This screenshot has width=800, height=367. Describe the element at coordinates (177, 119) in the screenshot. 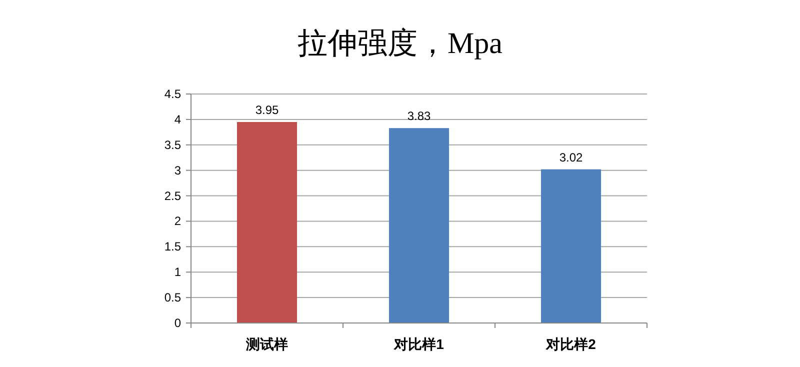

I see `ytick-label: 4` at that location.